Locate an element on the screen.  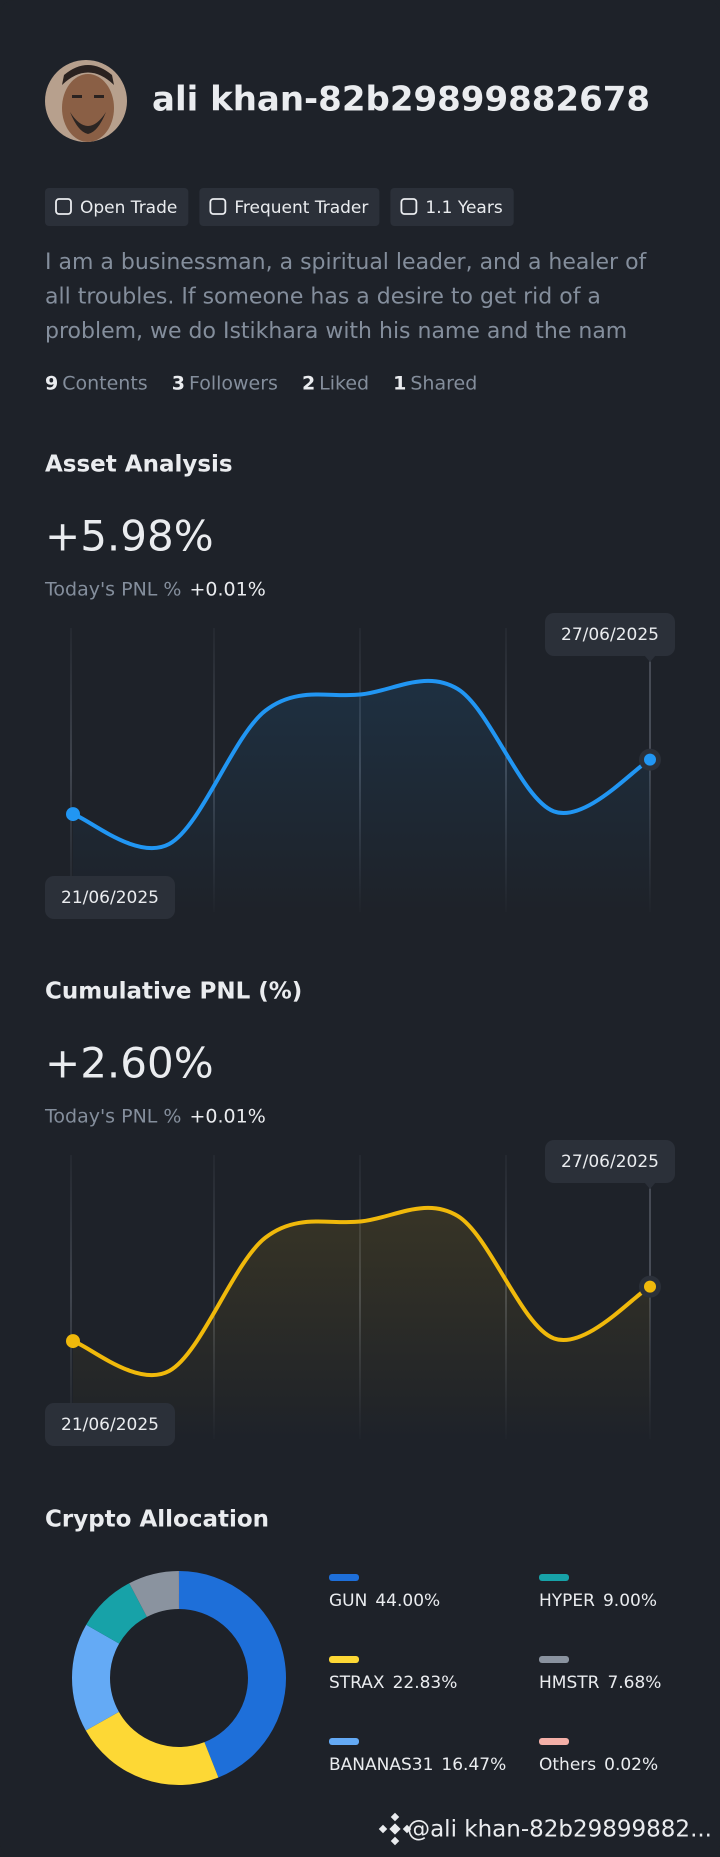
stat-count: 9 is located at coordinates (51, 384).